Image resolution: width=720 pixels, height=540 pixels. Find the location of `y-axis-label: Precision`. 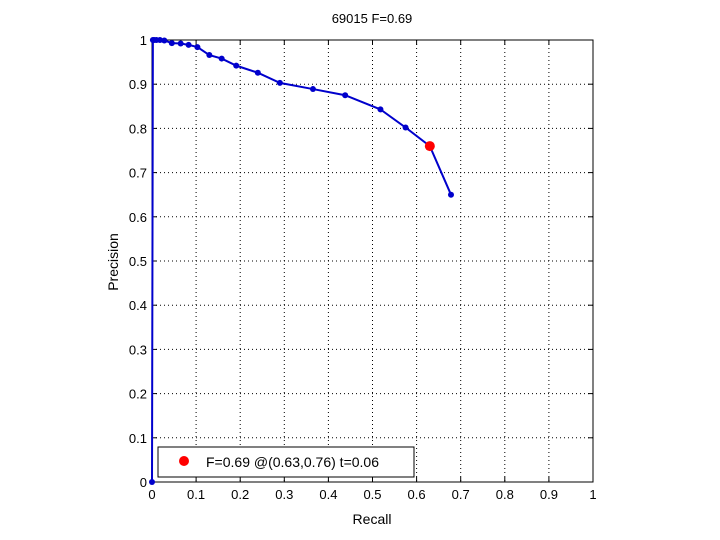

y-axis-label: Precision is located at coordinates (113, 262).